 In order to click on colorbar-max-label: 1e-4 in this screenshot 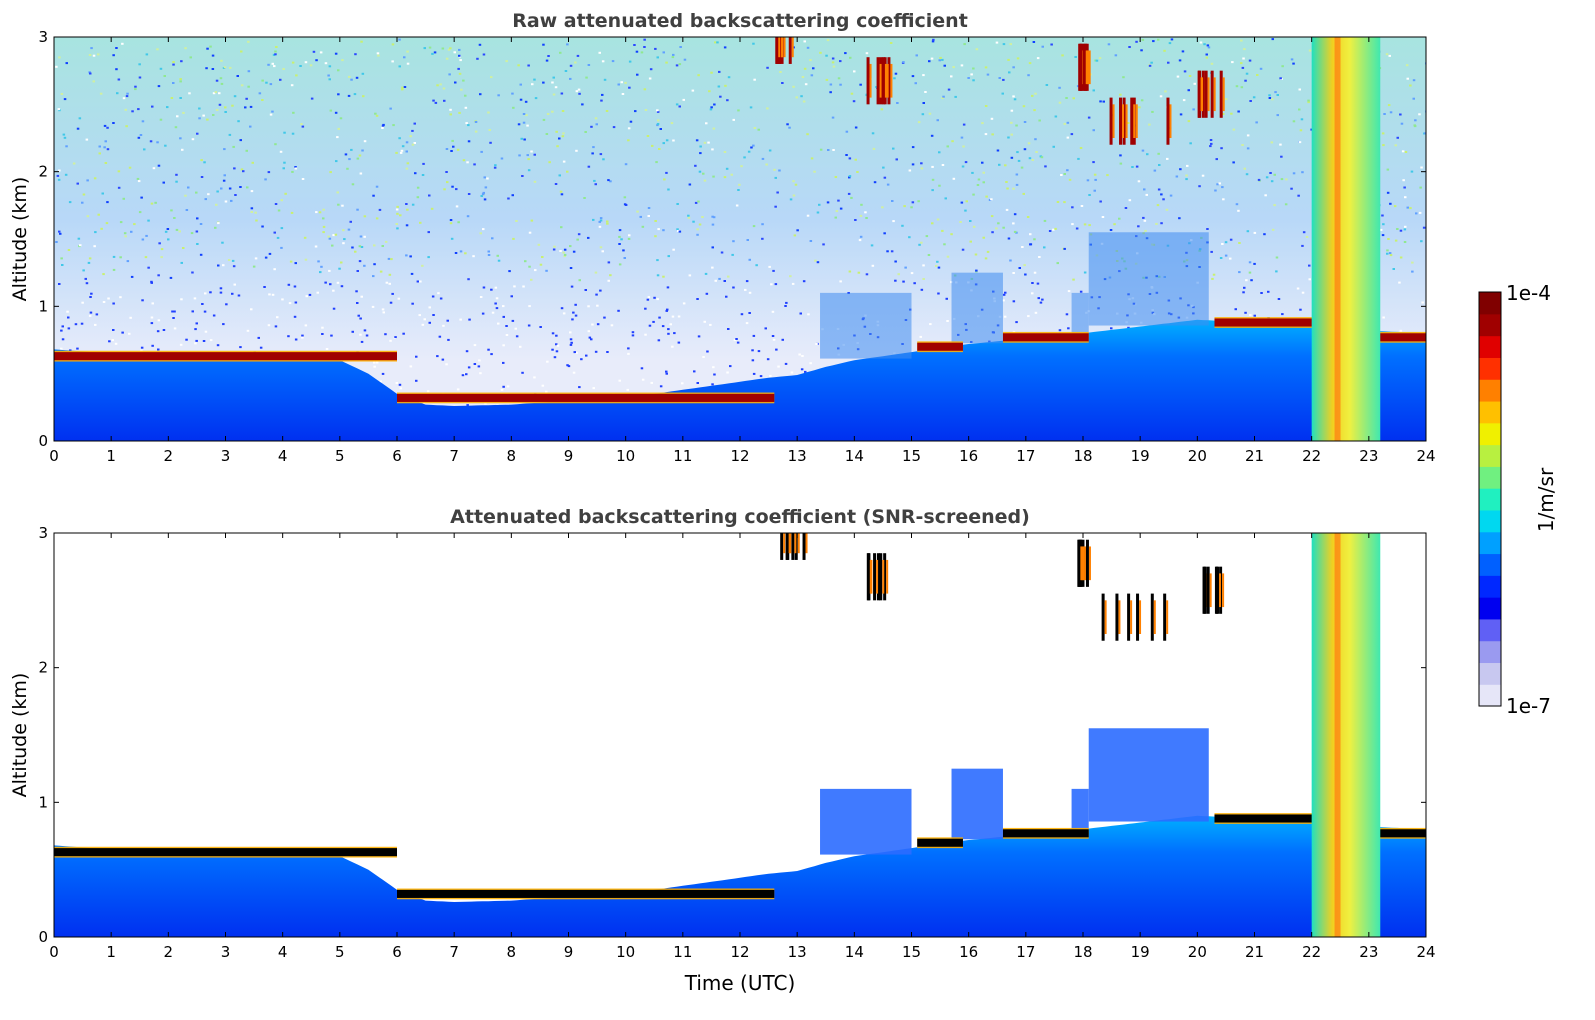, I will do `click(1528, 293)`.